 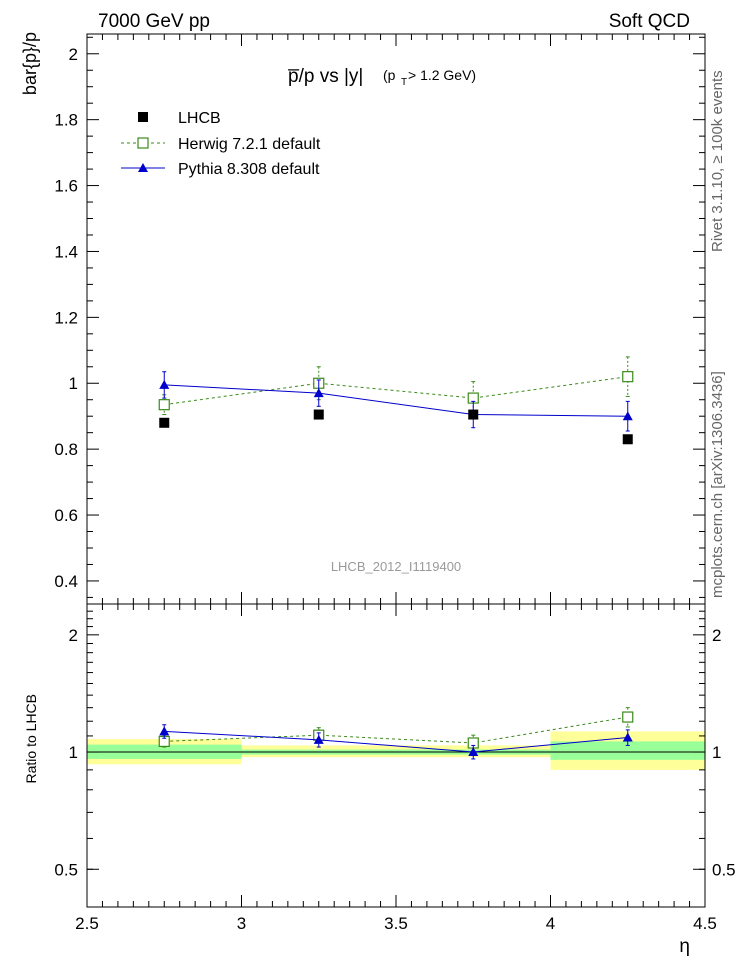 I want to click on x-axis-label: η, so click(x=684, y=946).